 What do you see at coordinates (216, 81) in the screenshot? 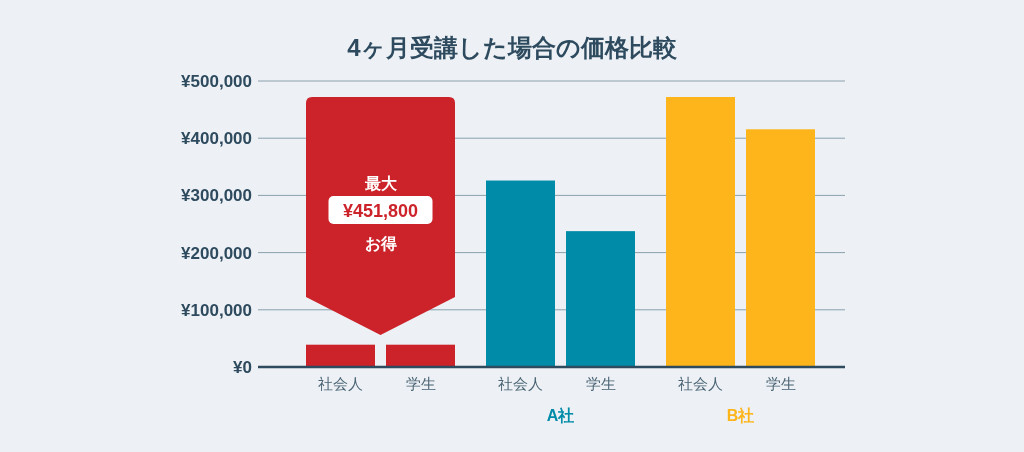
I see `y-tick-label: ¥500,000` at bounding box center [216, 81].